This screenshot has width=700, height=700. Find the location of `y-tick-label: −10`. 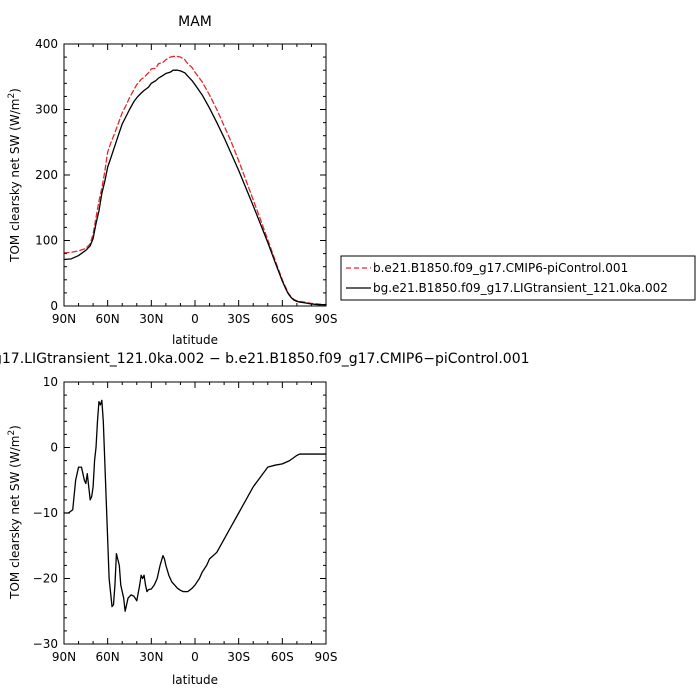

y-tick-label: −10 is located at coordinates (45, 513).